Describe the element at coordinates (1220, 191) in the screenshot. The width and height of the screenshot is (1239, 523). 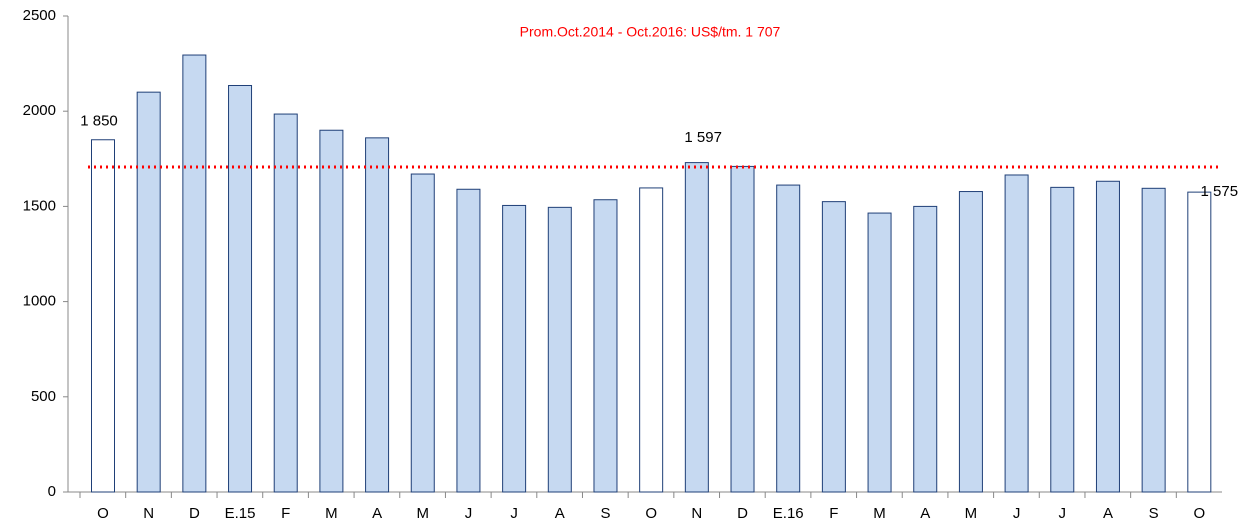
I see `data-label: 1 575` at that location.